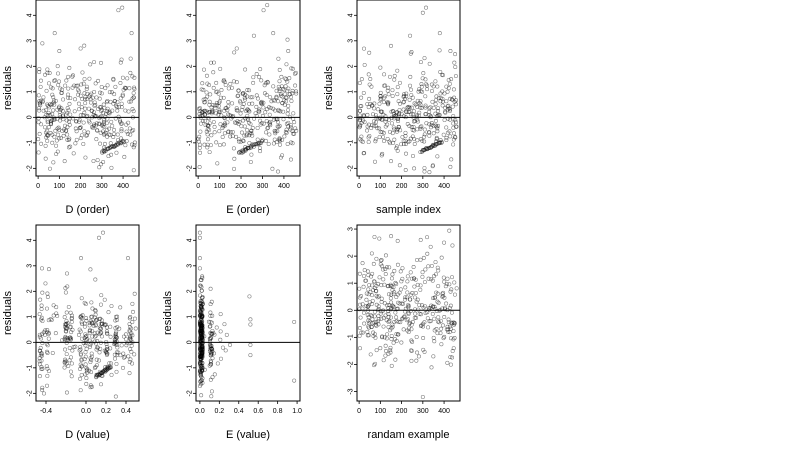  Describe the element at coordinates (247, 314) in the screenshot. I see `points-e-value` at that location.